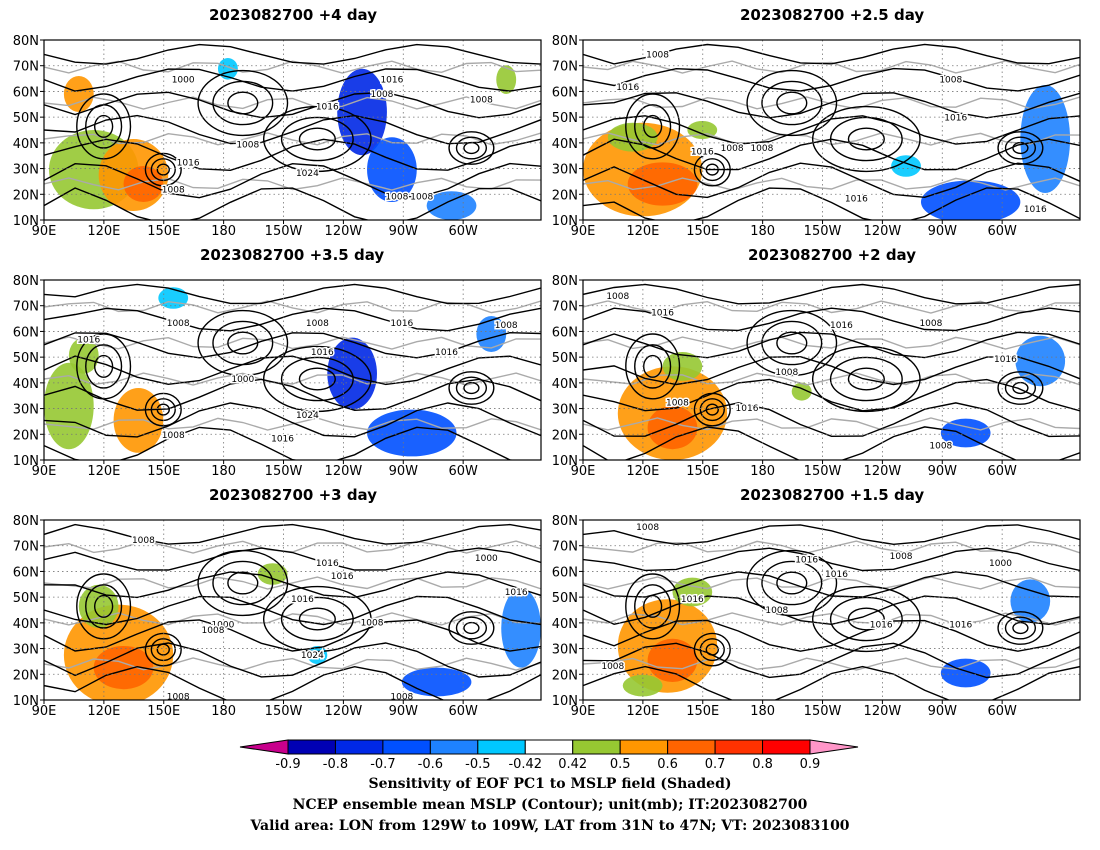 Image resolution: width=1100 pixels, height=850 pixels. Describe the element at coordinates (335, 764) in the screenshot. I see `colorbar-tick-label: -0.8` at that location.